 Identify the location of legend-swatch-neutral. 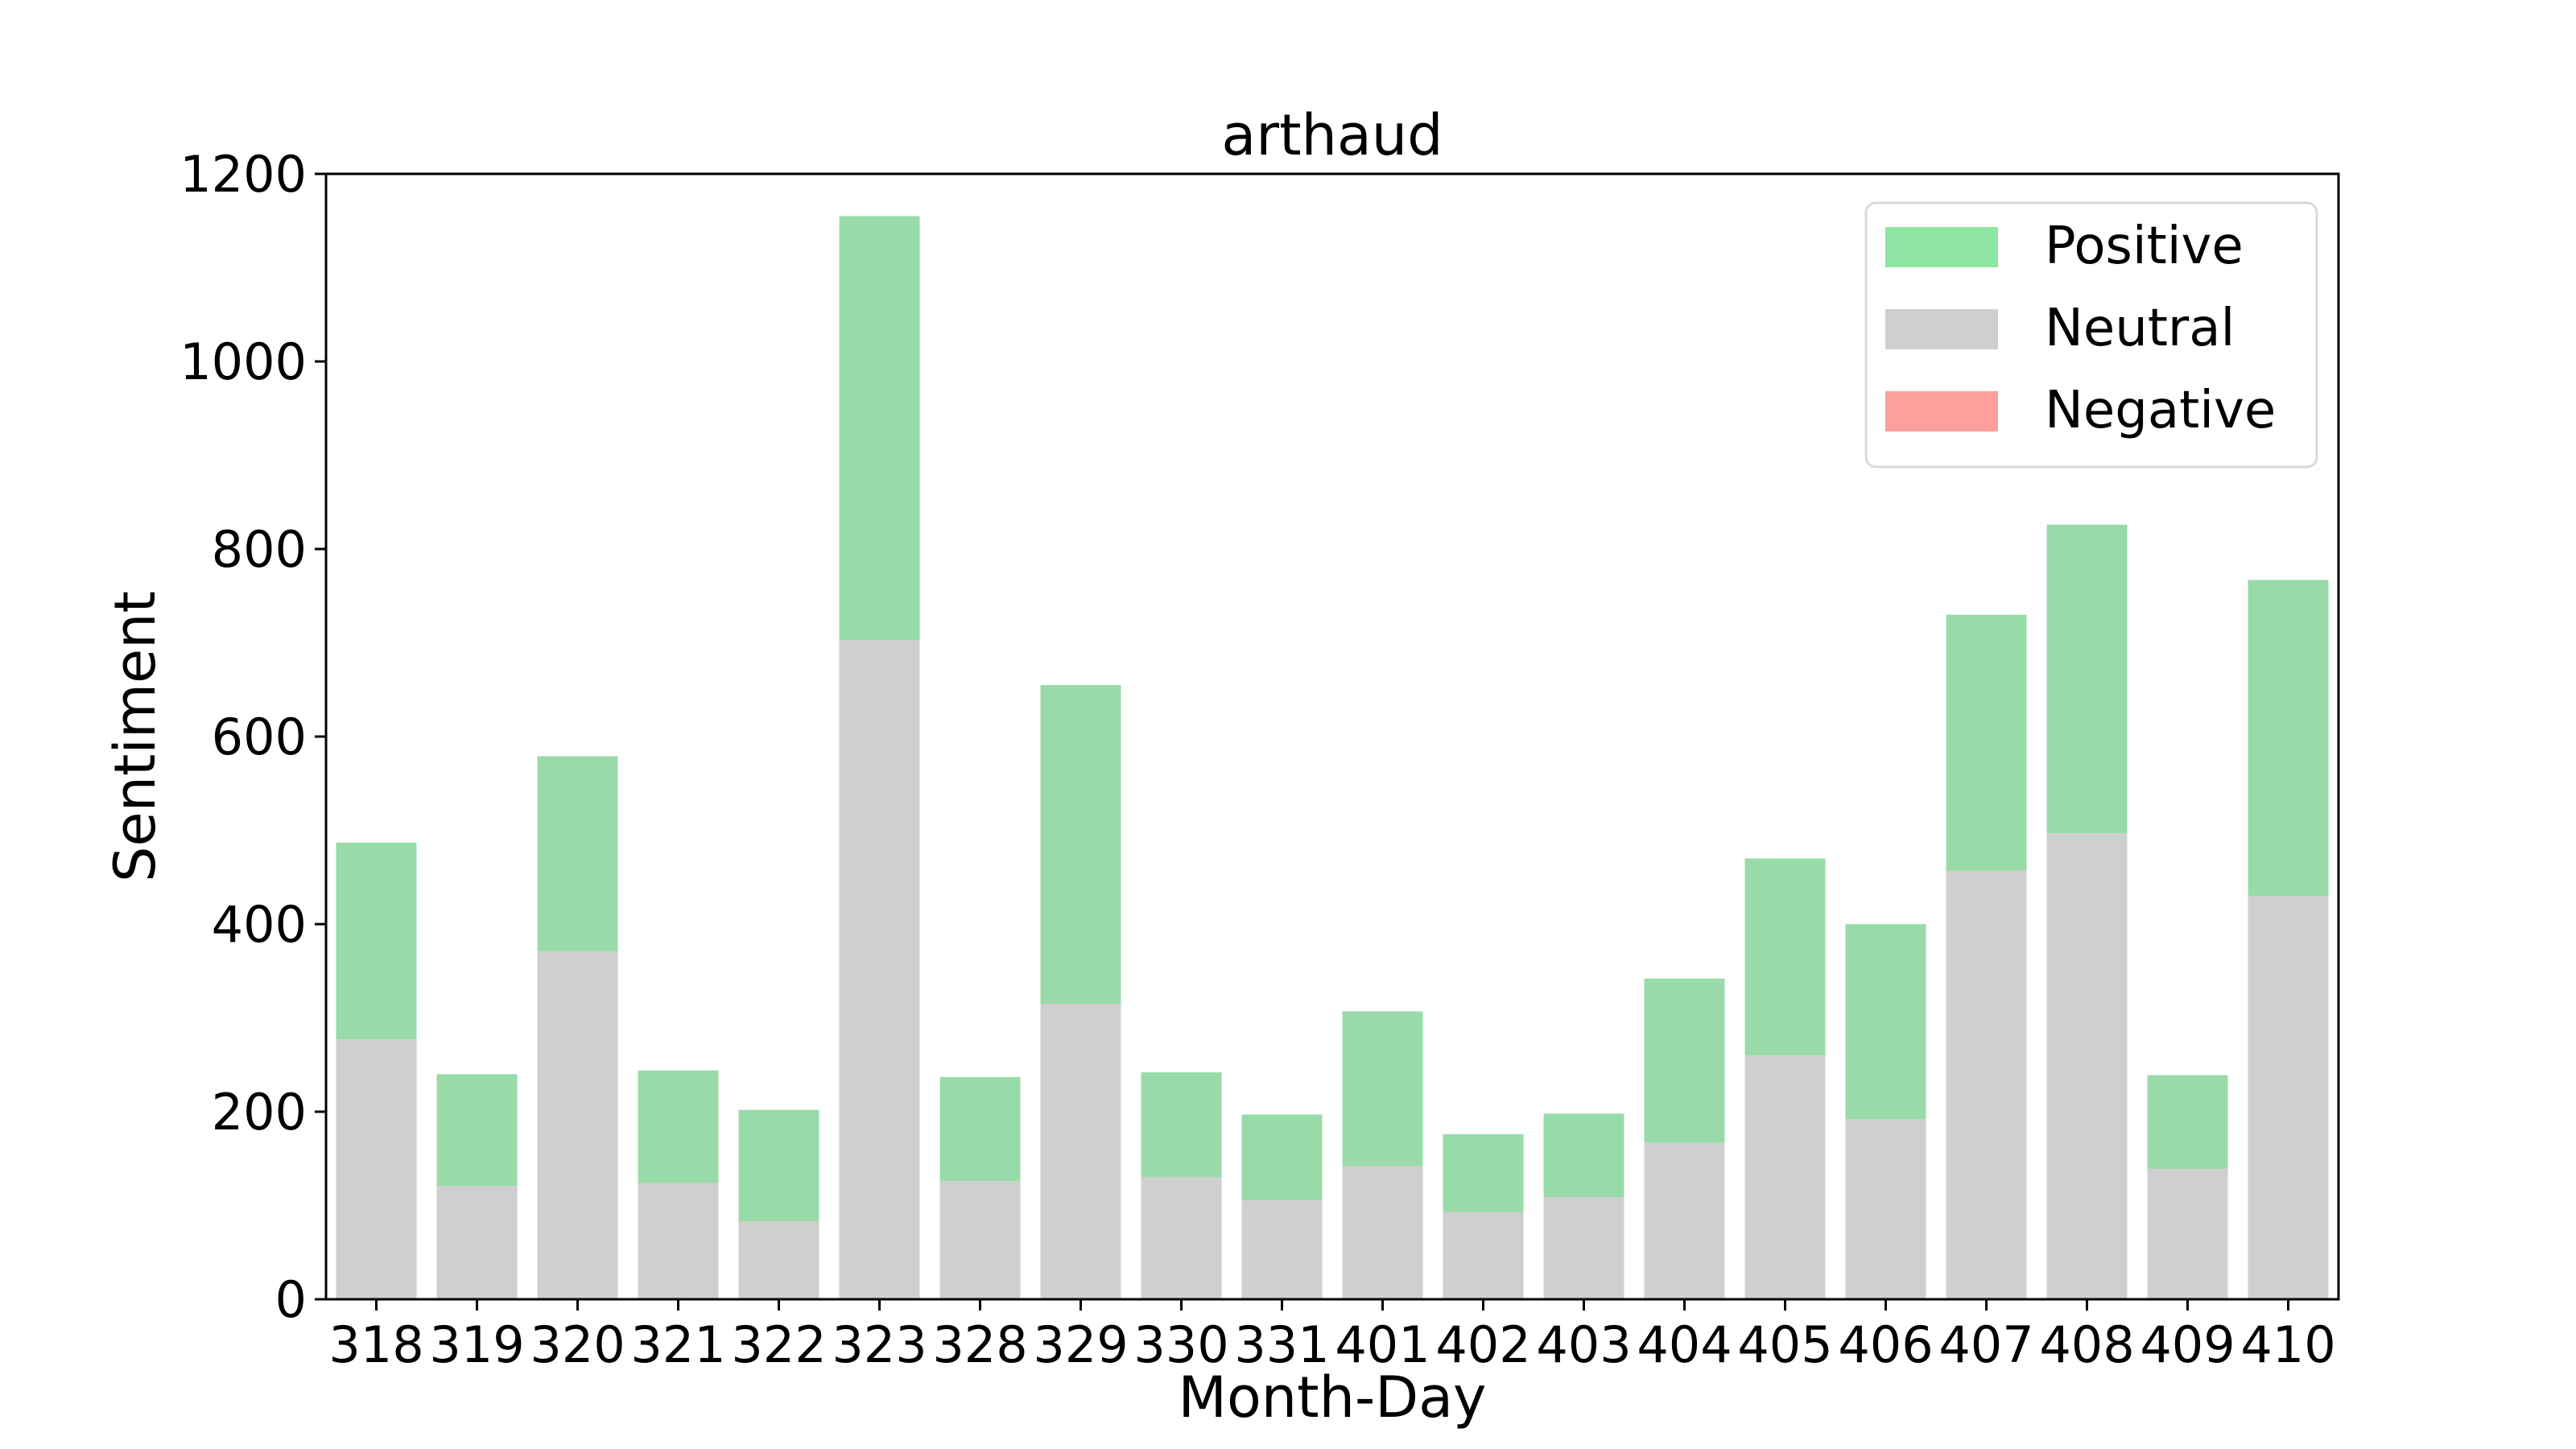
(1941, 329).